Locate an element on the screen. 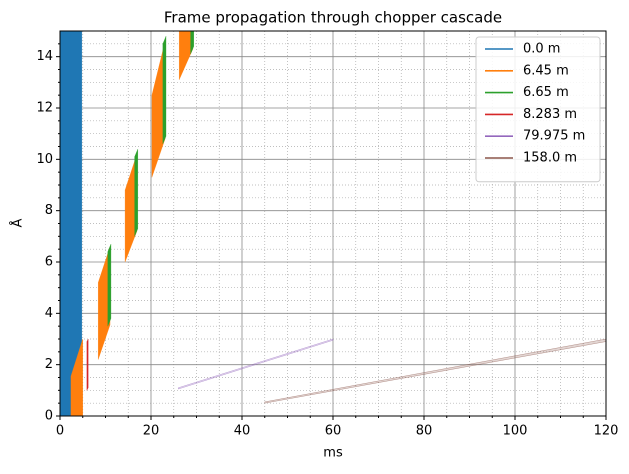 This screenshot has height=474, width=629. legend-label: 6.45 m is located at coordinates (546, 70).